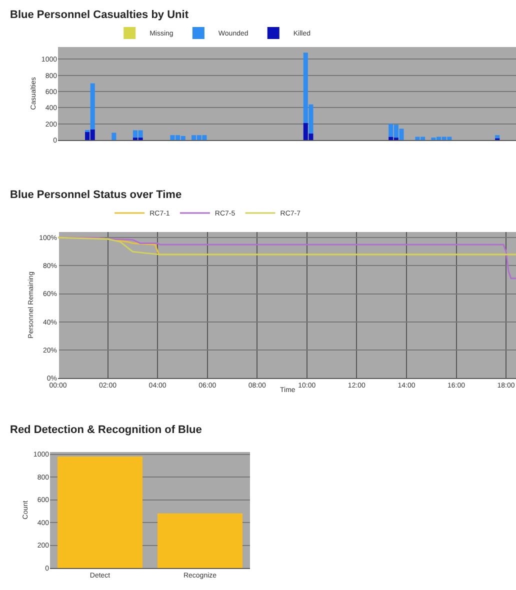  Describe the element at coordinates (99, 15) in the screenshot. I see `chart-title: Blue Personnel Casualties by Unit` at that location.